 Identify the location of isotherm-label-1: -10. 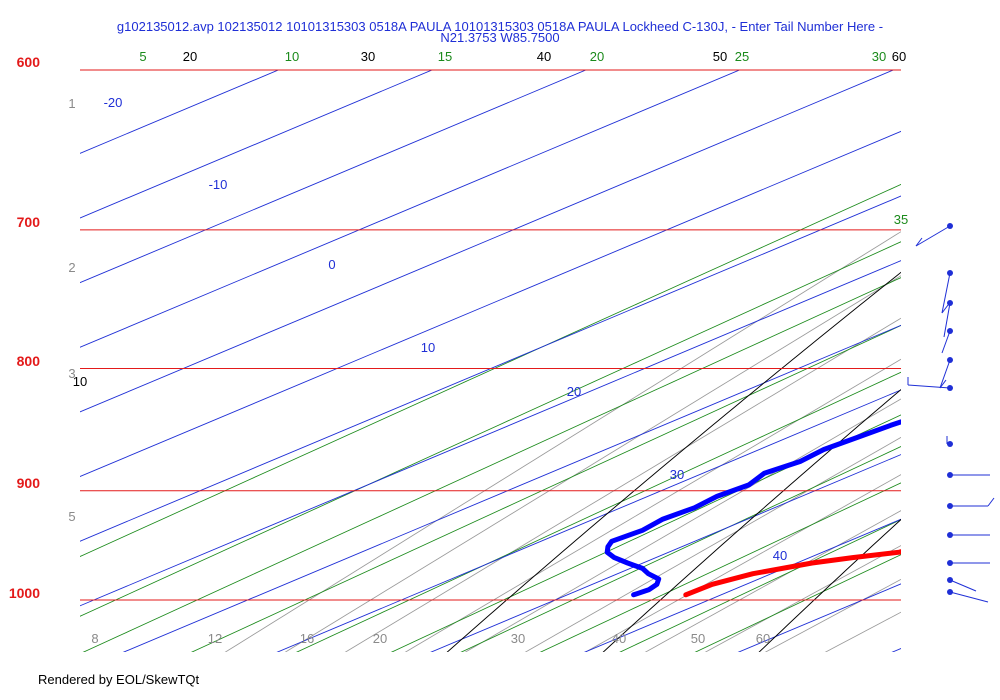
(218, 184).